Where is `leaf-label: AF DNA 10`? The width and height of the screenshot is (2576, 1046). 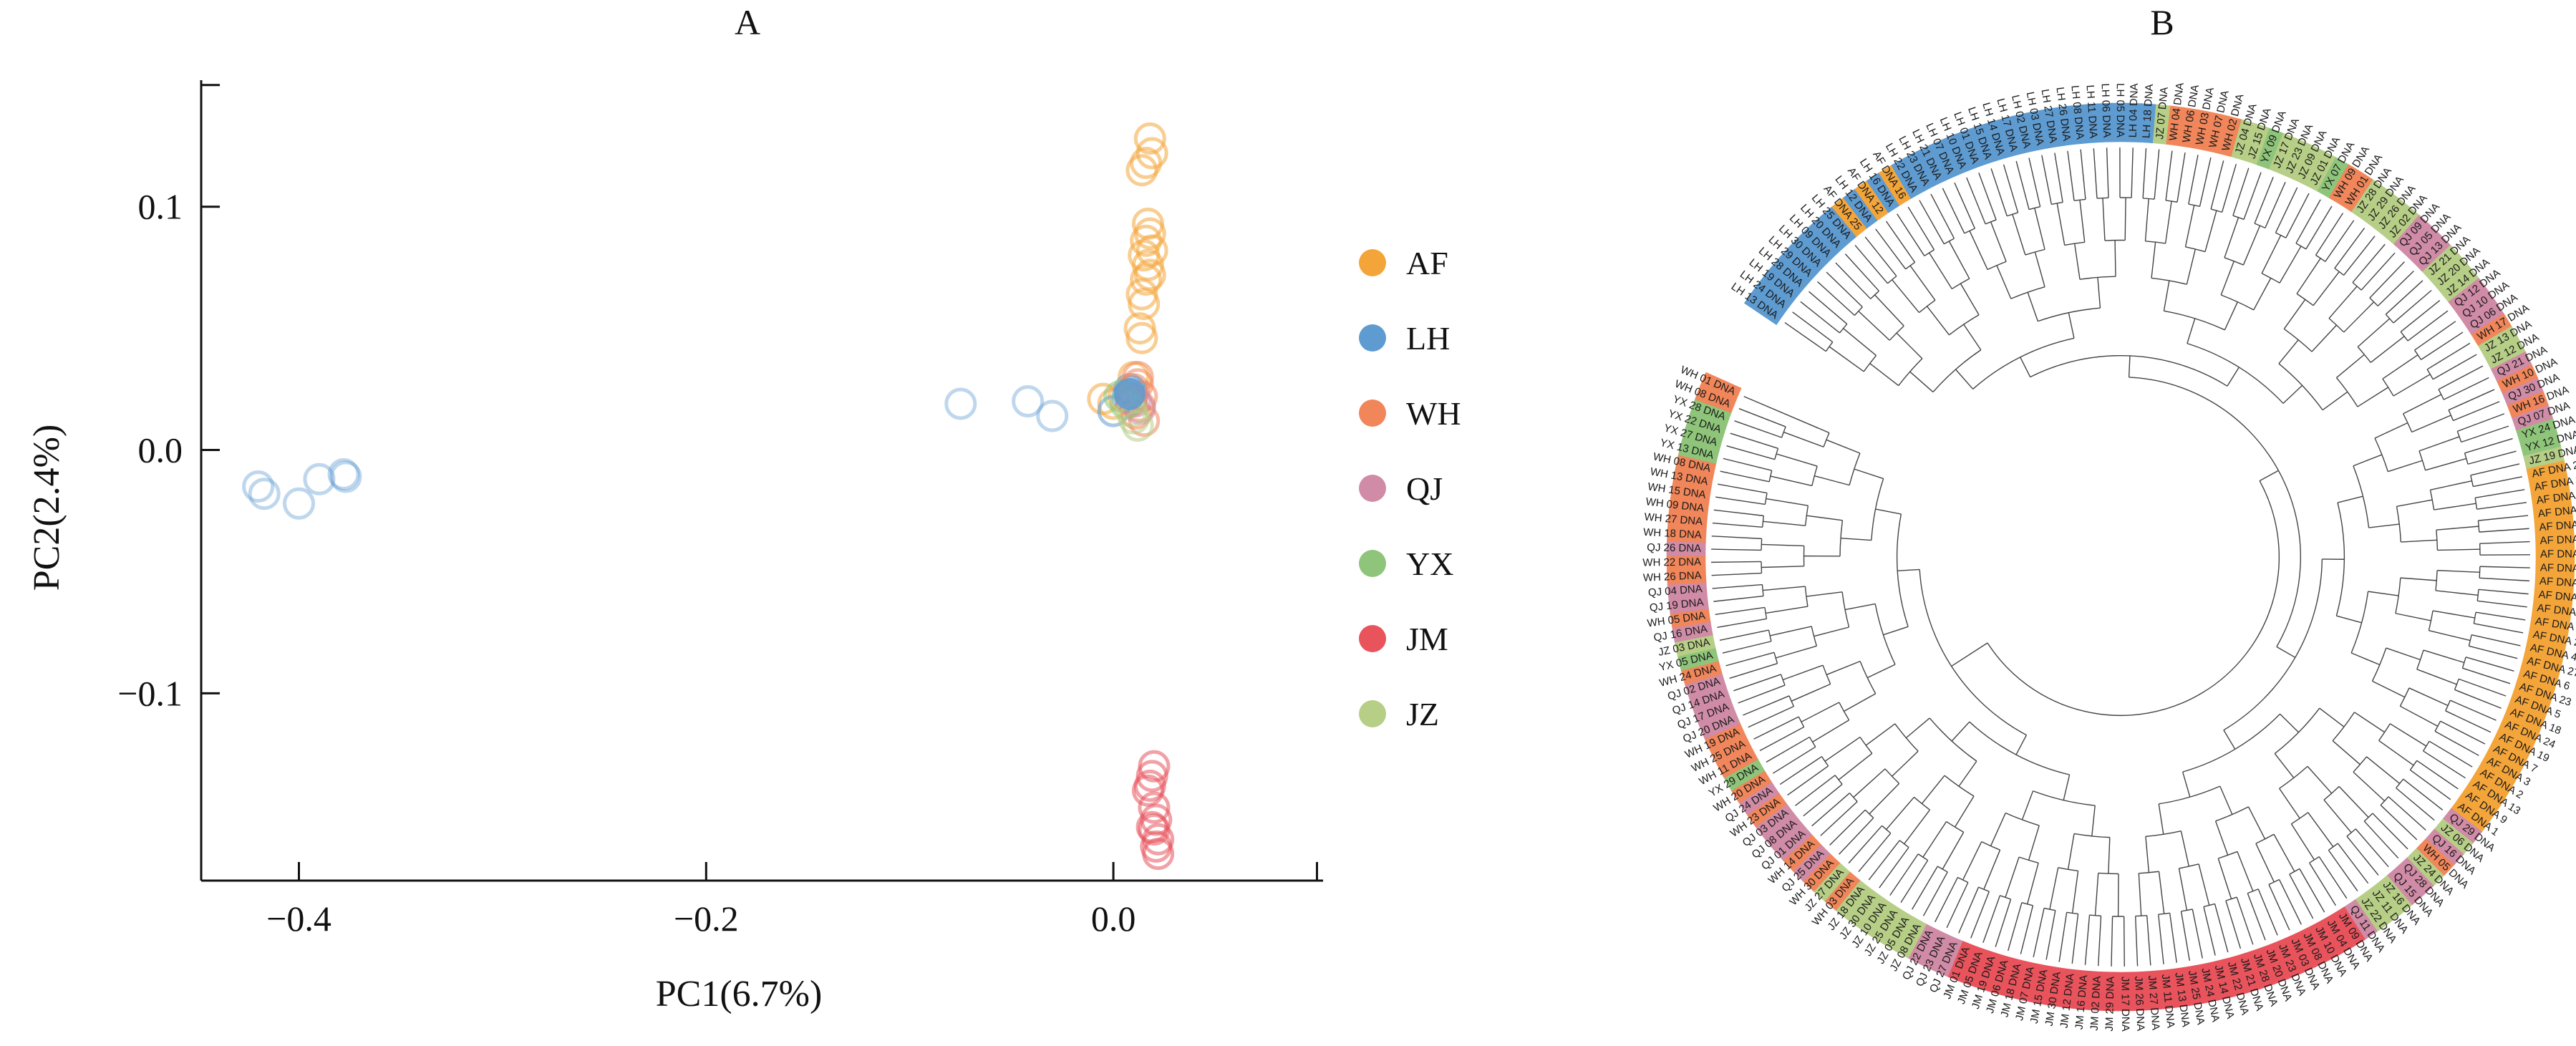
leaf-label: AF DNA 10 is located at coordinates (2557, 597).